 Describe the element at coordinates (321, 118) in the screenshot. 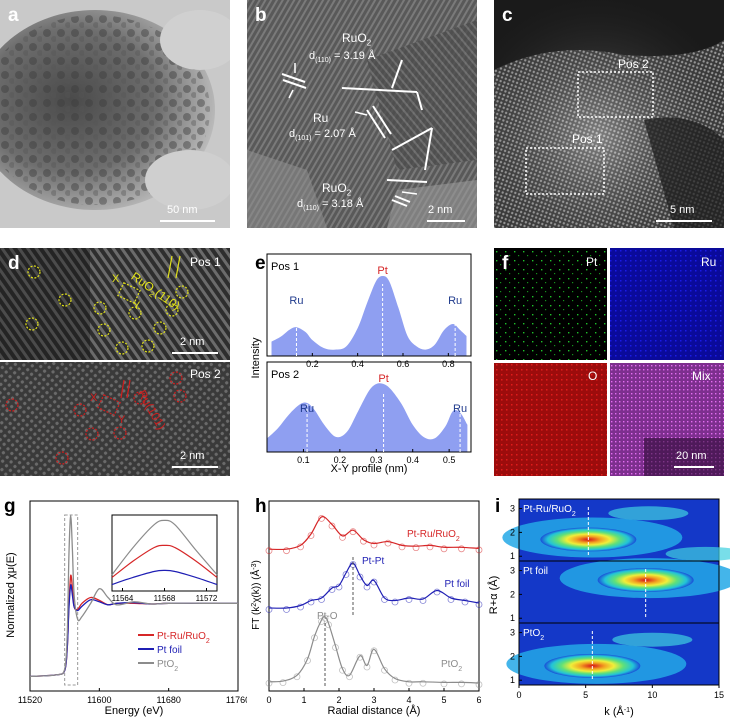

I see `ru-annotation: Ru` at that location.